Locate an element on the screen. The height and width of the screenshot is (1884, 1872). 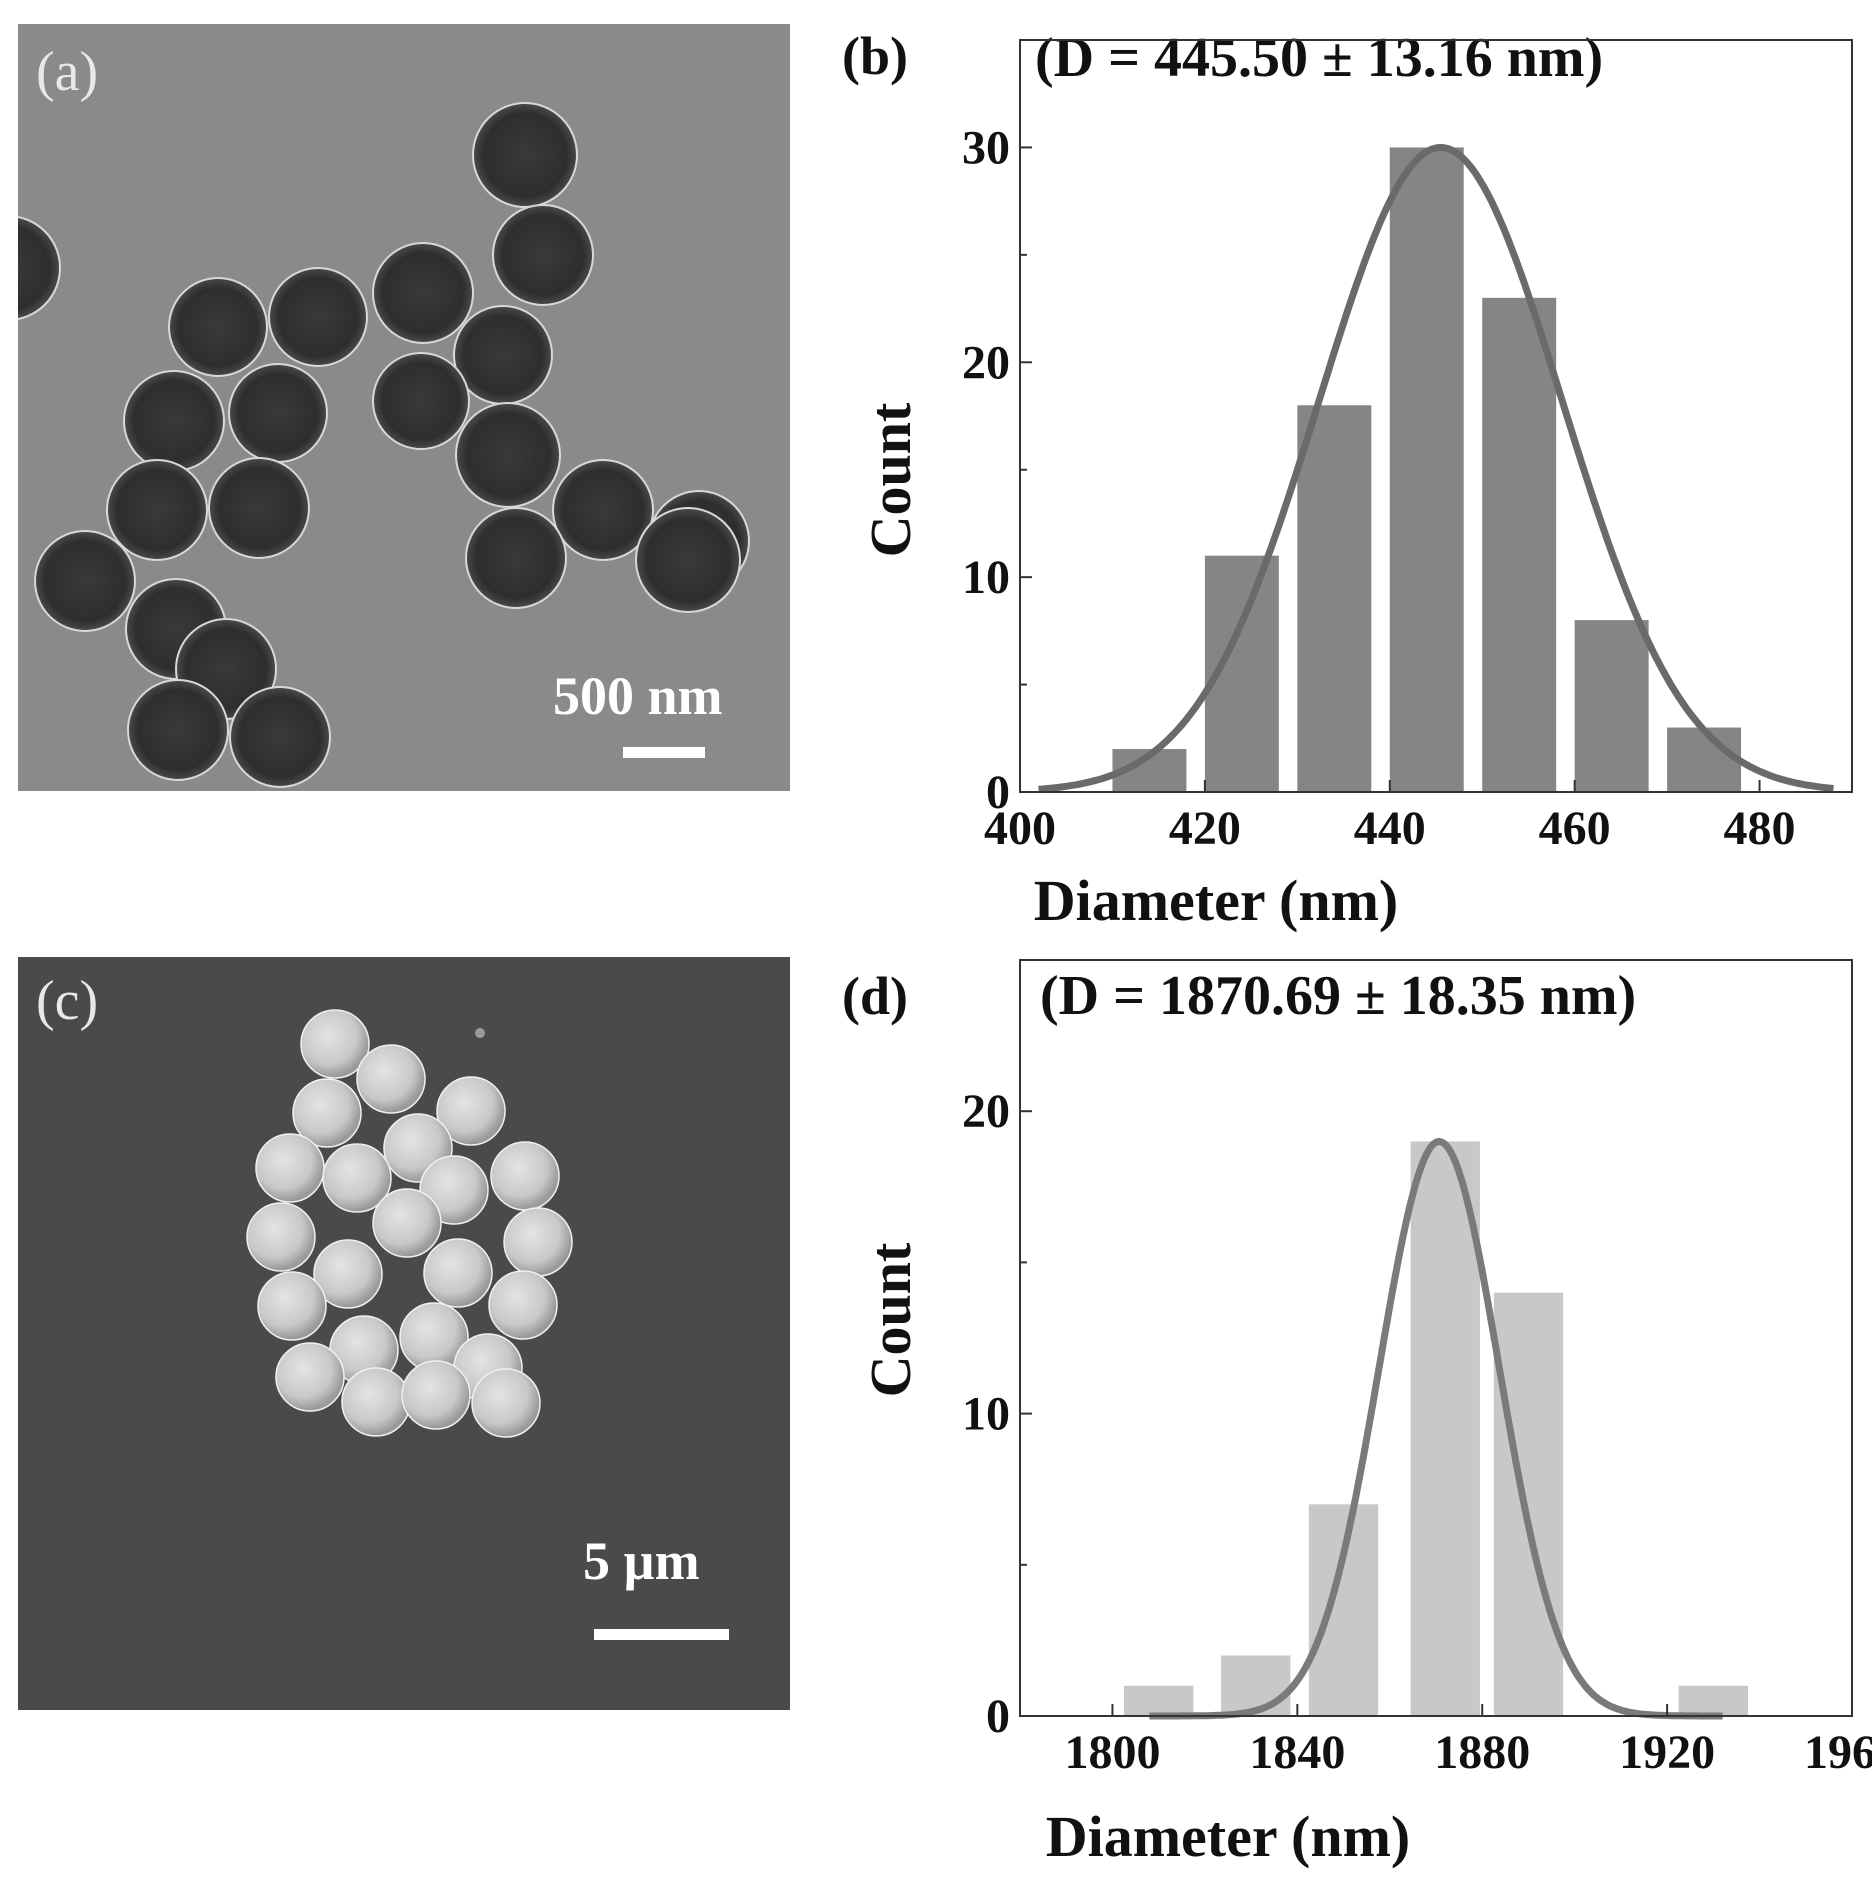
x-tick-label-b: 460 is located at coordinates (1575, 828).